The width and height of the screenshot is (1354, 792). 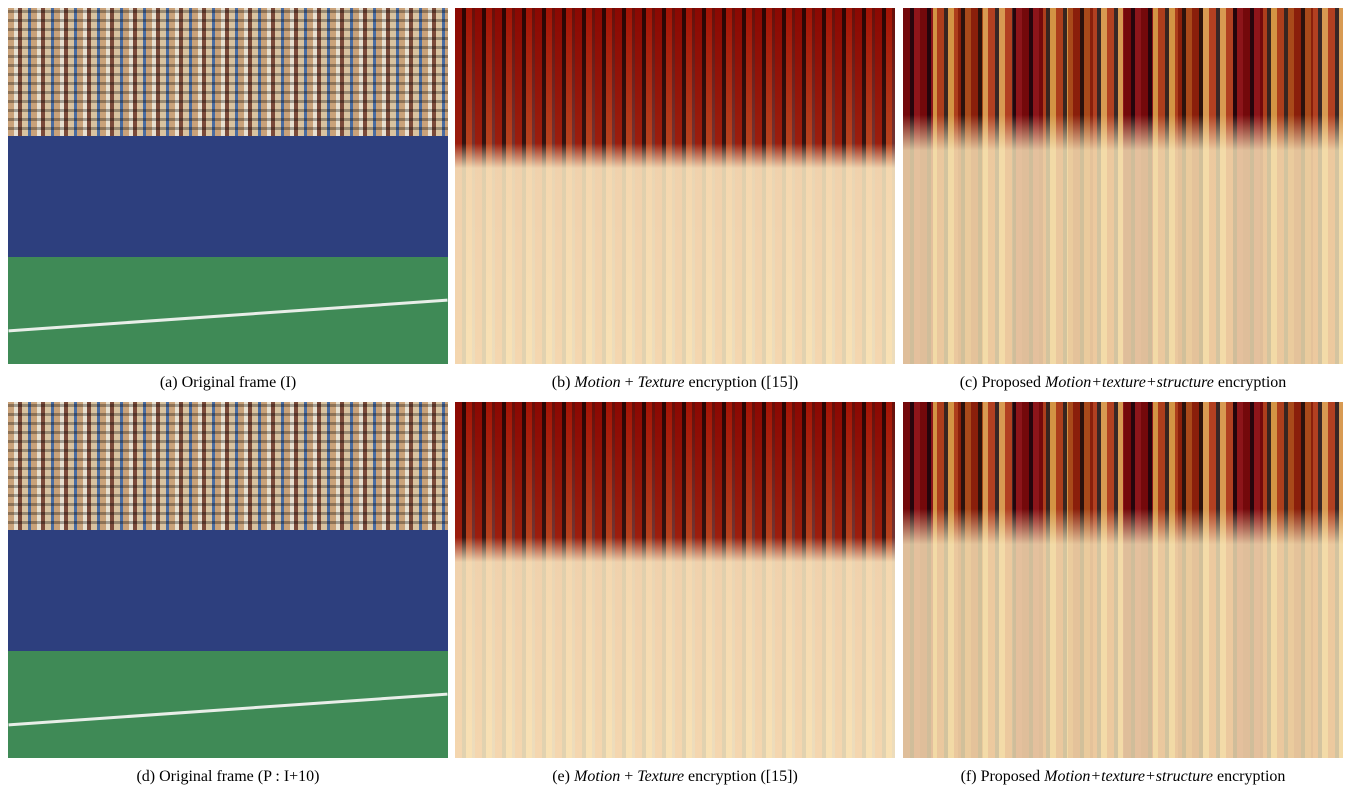 I want to click on caption-text: (e), so click(x=563, y=776).